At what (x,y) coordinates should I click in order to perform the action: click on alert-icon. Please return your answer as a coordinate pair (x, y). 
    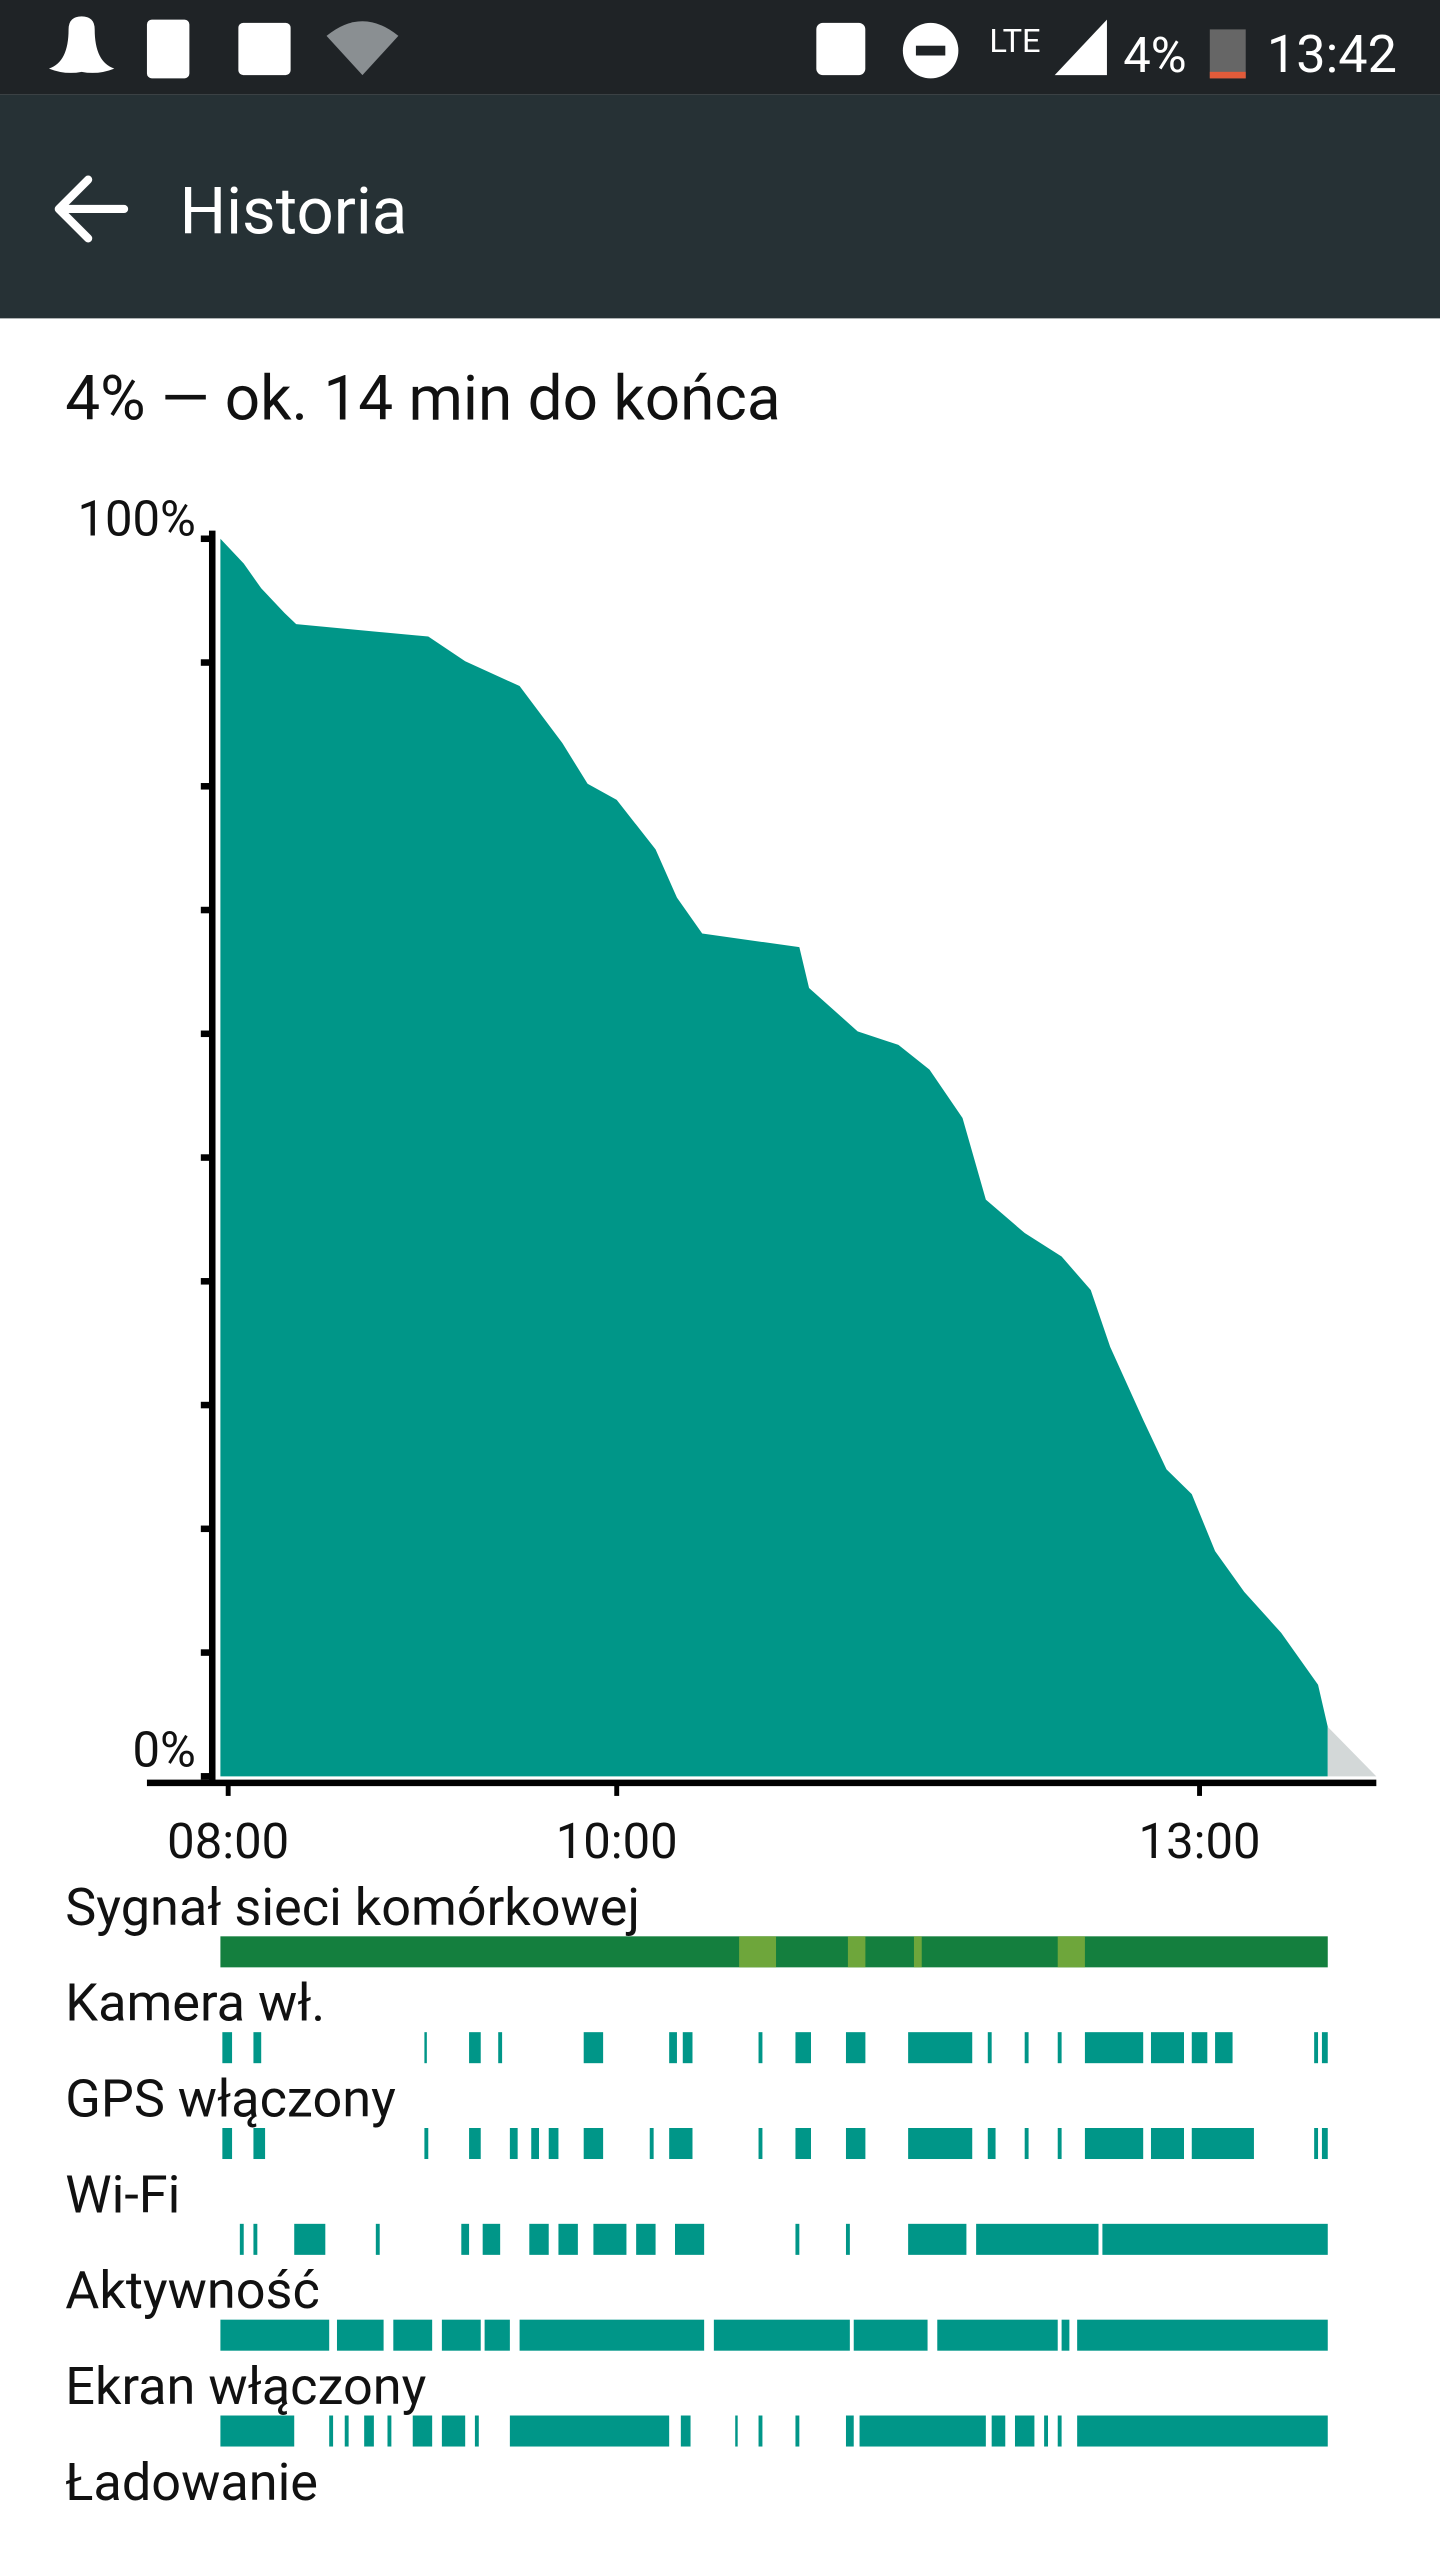
    Looking at the image, I should click on (168, 49).